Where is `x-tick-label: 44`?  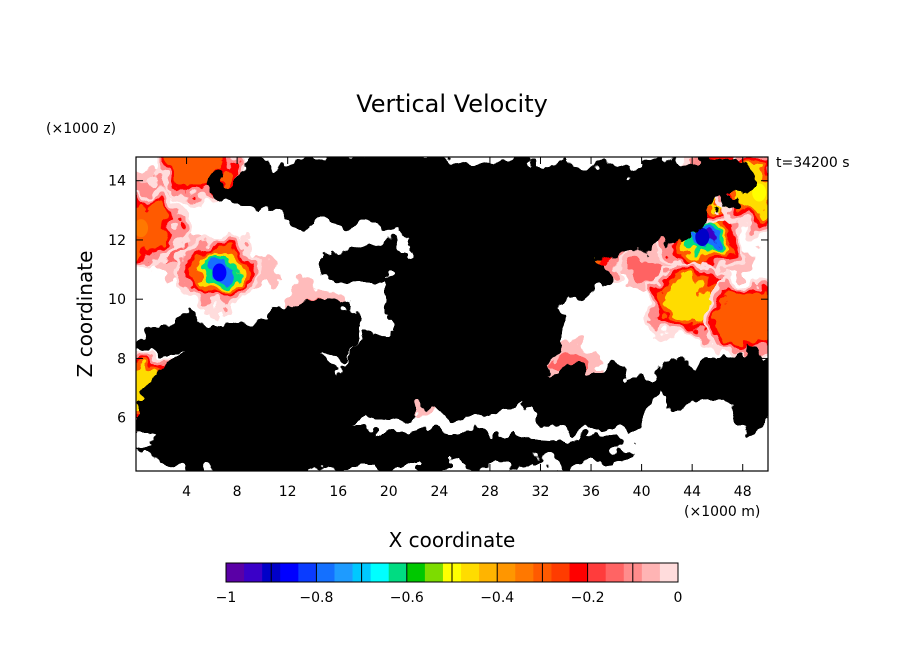
x-tick-label: 44 is located at coordinates (692, 492).